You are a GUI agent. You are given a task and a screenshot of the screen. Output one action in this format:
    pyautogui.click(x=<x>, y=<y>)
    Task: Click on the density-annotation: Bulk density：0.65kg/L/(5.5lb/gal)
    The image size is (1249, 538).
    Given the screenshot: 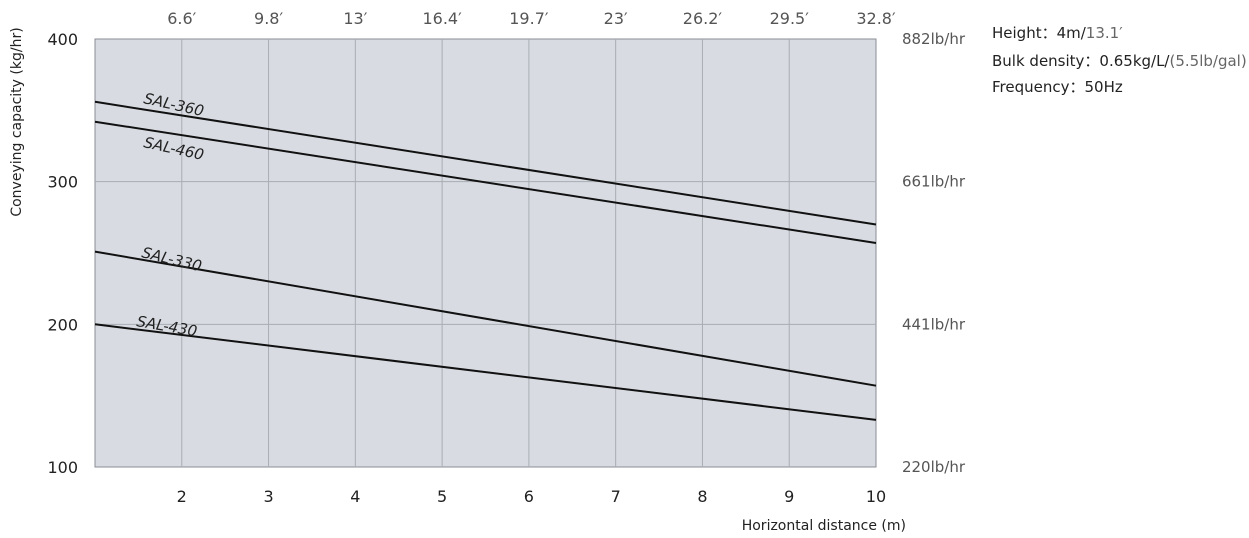 What is the action you would take?
    pyautogui.click(x=1119, y=61)
    